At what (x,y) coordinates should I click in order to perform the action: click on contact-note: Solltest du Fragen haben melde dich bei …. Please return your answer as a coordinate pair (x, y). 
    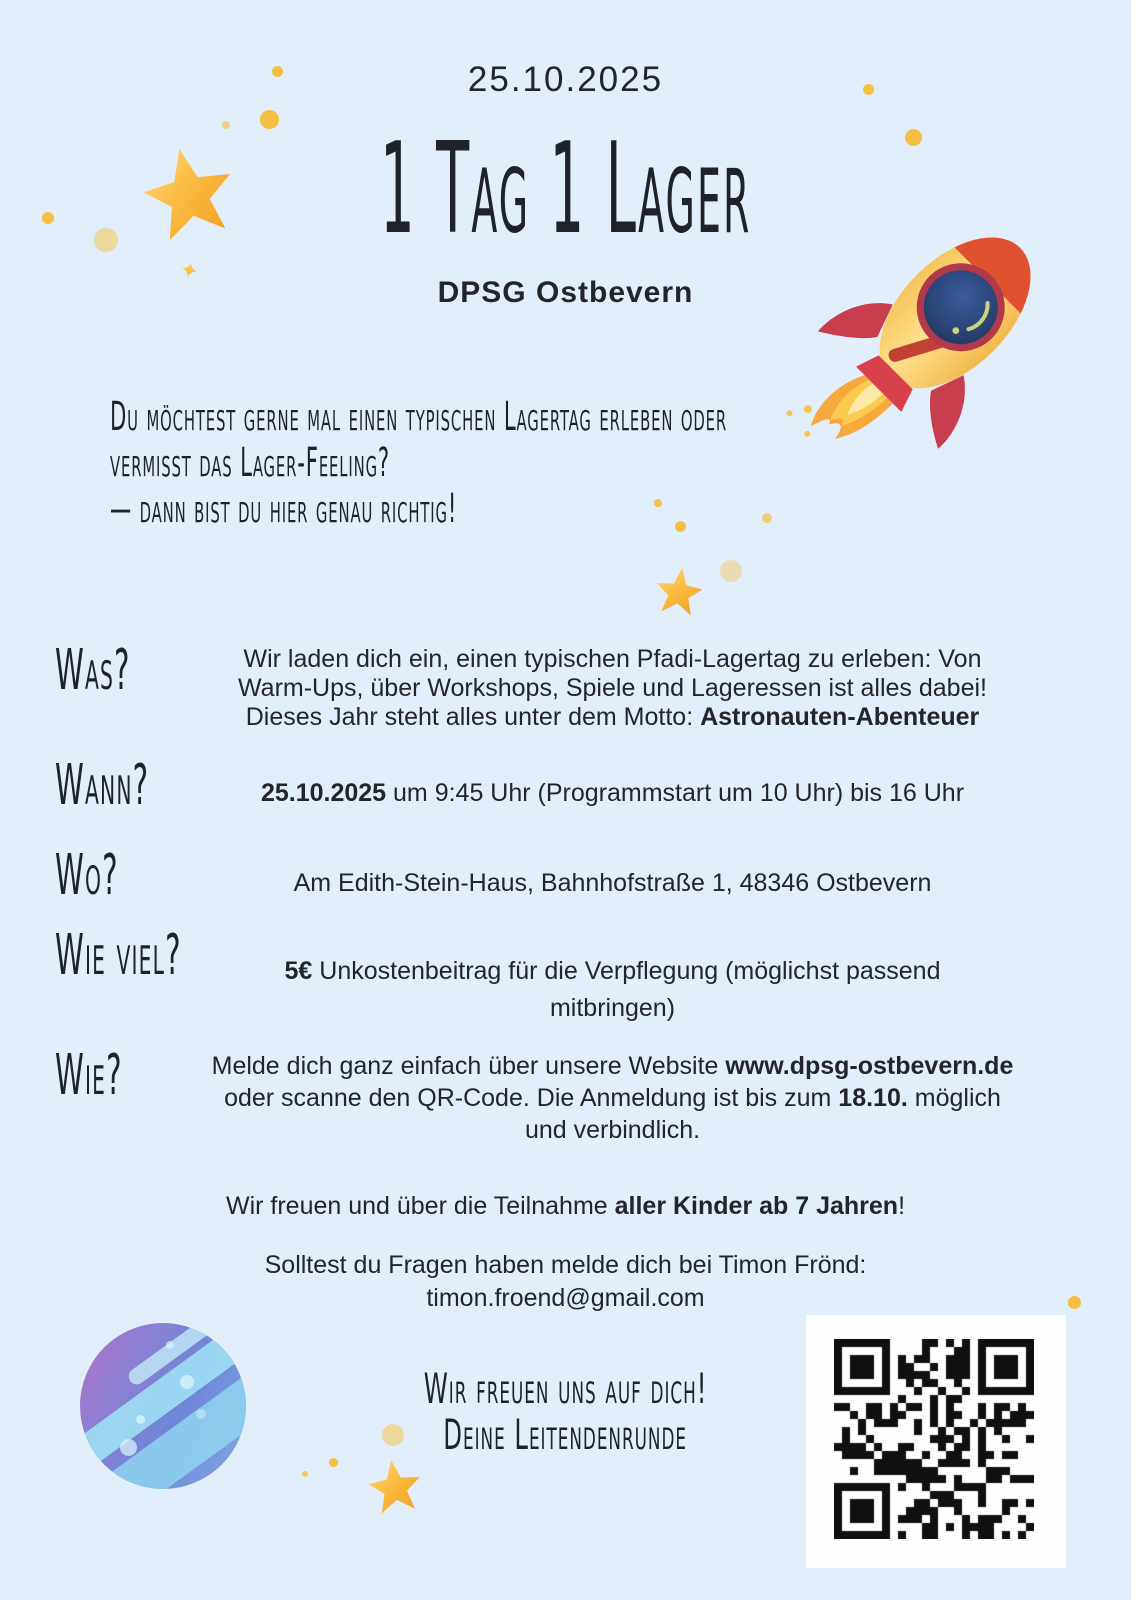
    Looking at the image, I should click on (565, 1282).